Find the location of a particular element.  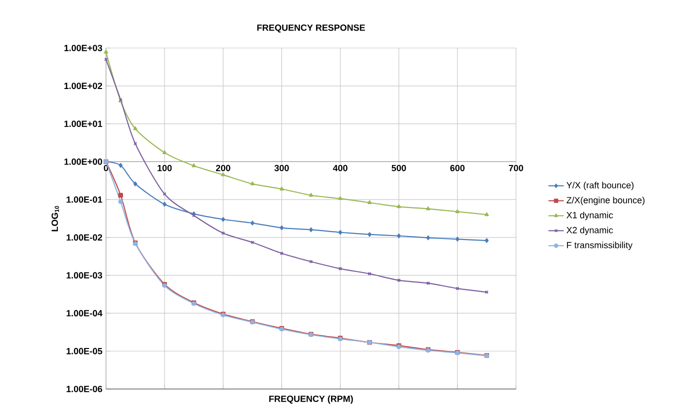

x-tick-label: 500 is located at coordinates (399, 168).